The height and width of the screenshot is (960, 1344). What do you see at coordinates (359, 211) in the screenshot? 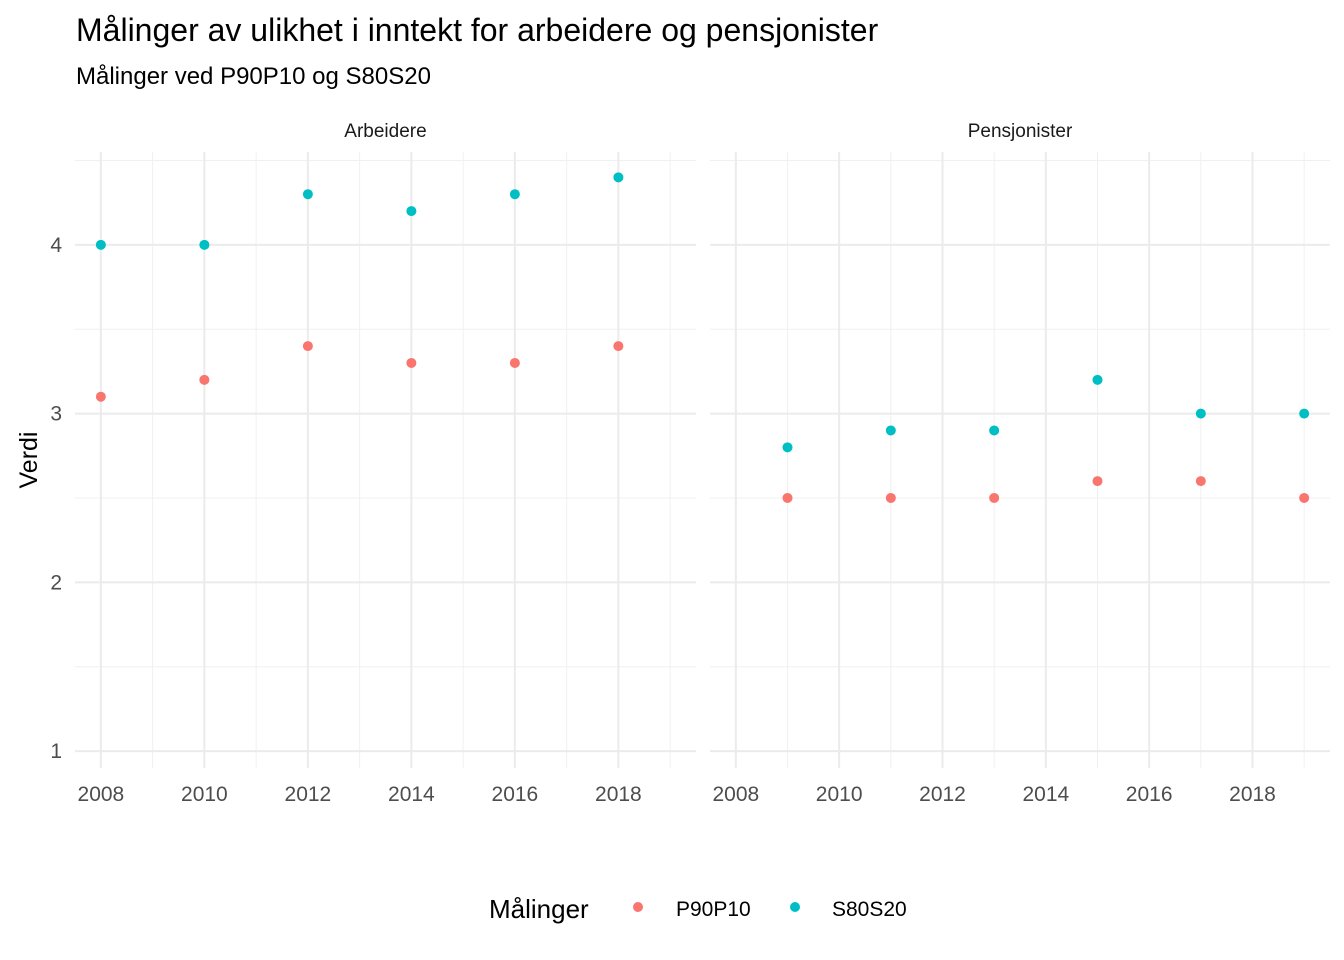
I see `series-s80s20-arbeidere` at bounding box center [359, 211].